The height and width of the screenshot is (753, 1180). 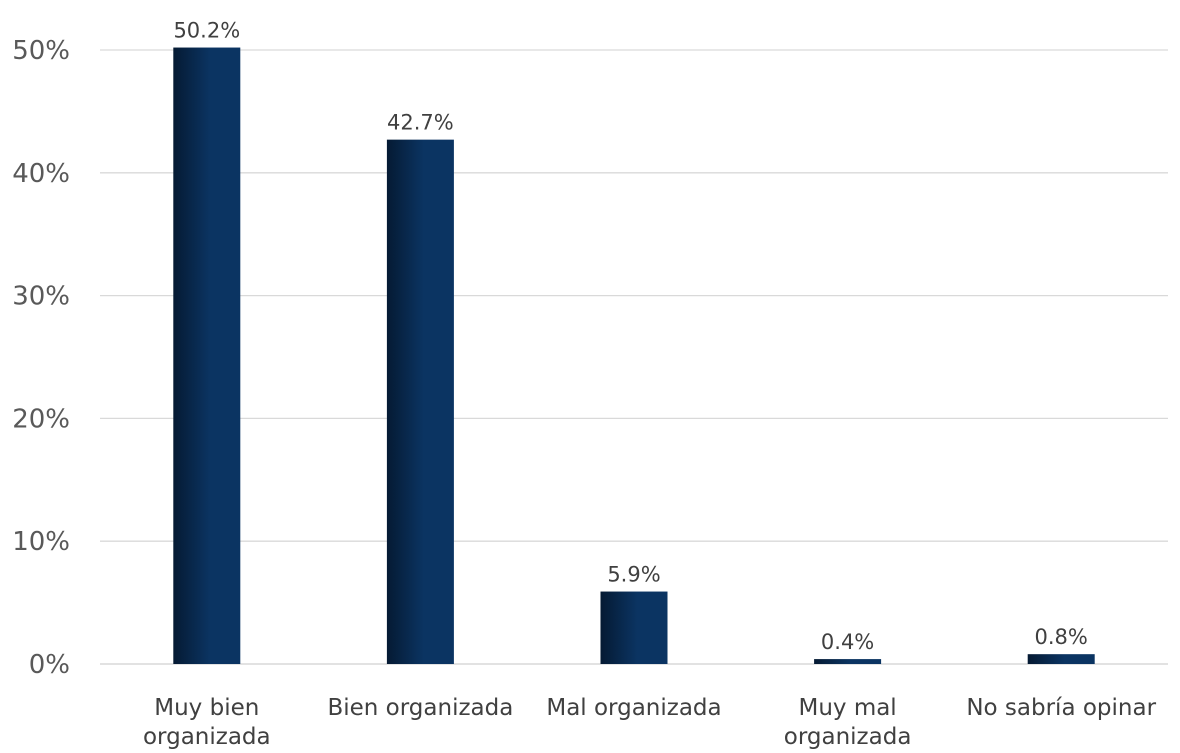 What do you see at coordinates (41, 51) in the screenshot?
I see `y-tick-label: 50%` at bounding box center [41, 51].